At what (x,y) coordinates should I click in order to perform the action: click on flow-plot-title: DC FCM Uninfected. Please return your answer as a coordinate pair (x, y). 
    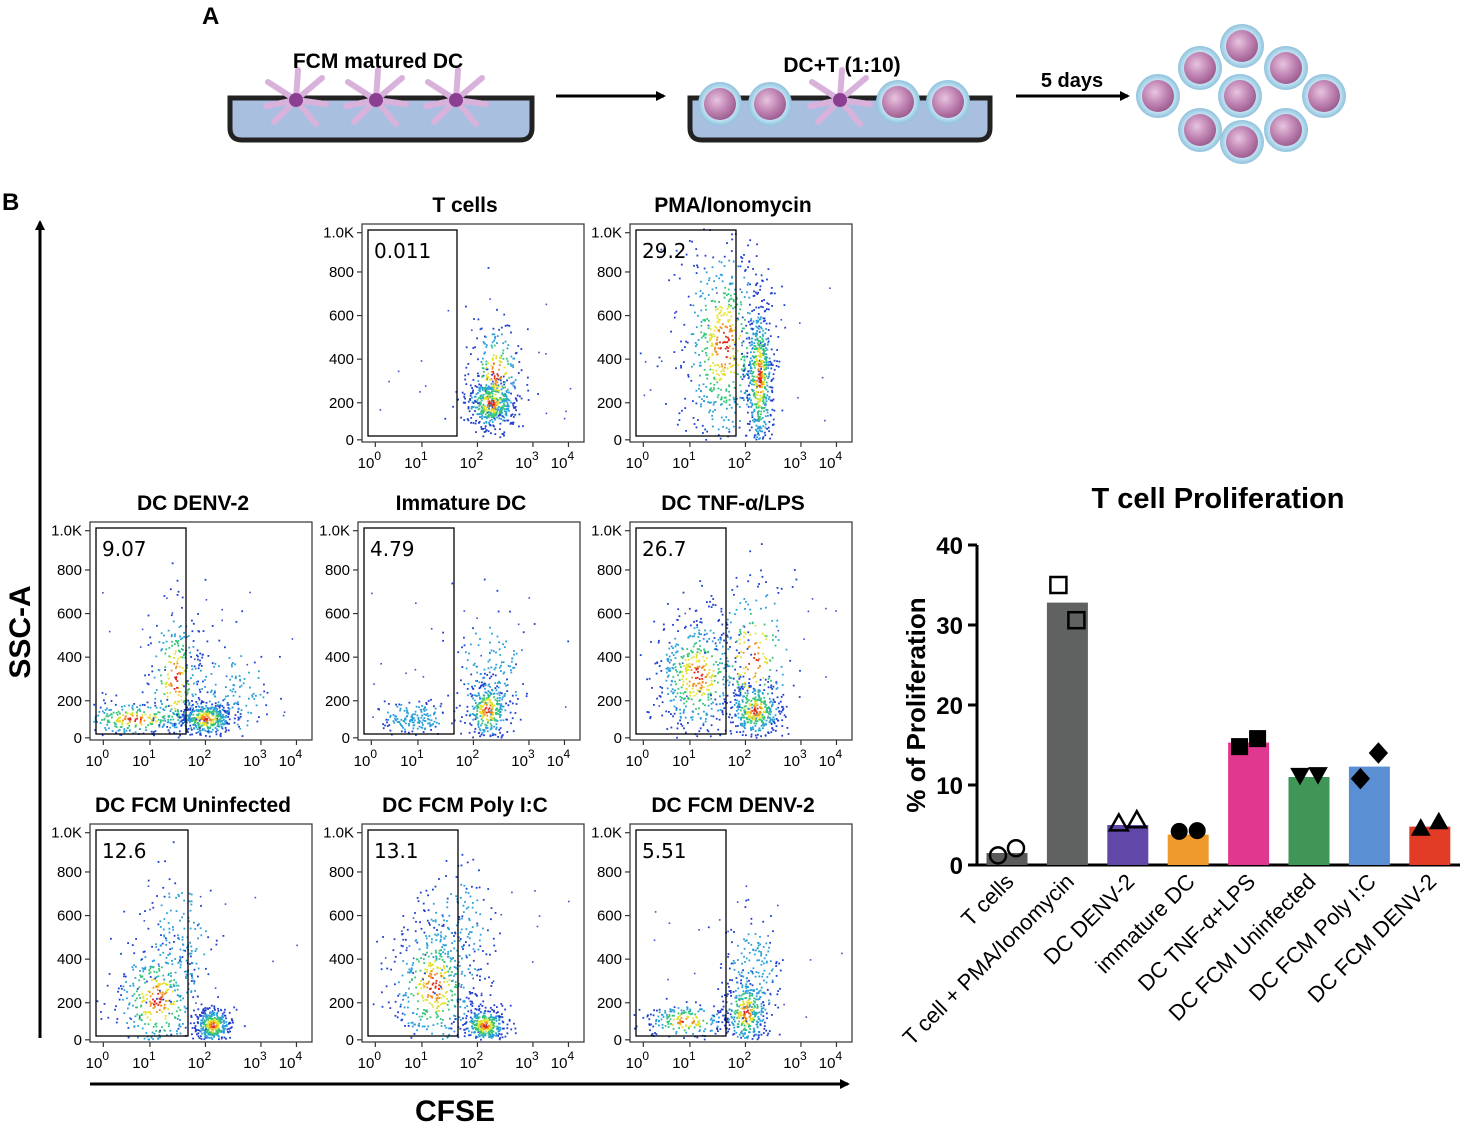
    Looking at the image, I should click on (193, 805).